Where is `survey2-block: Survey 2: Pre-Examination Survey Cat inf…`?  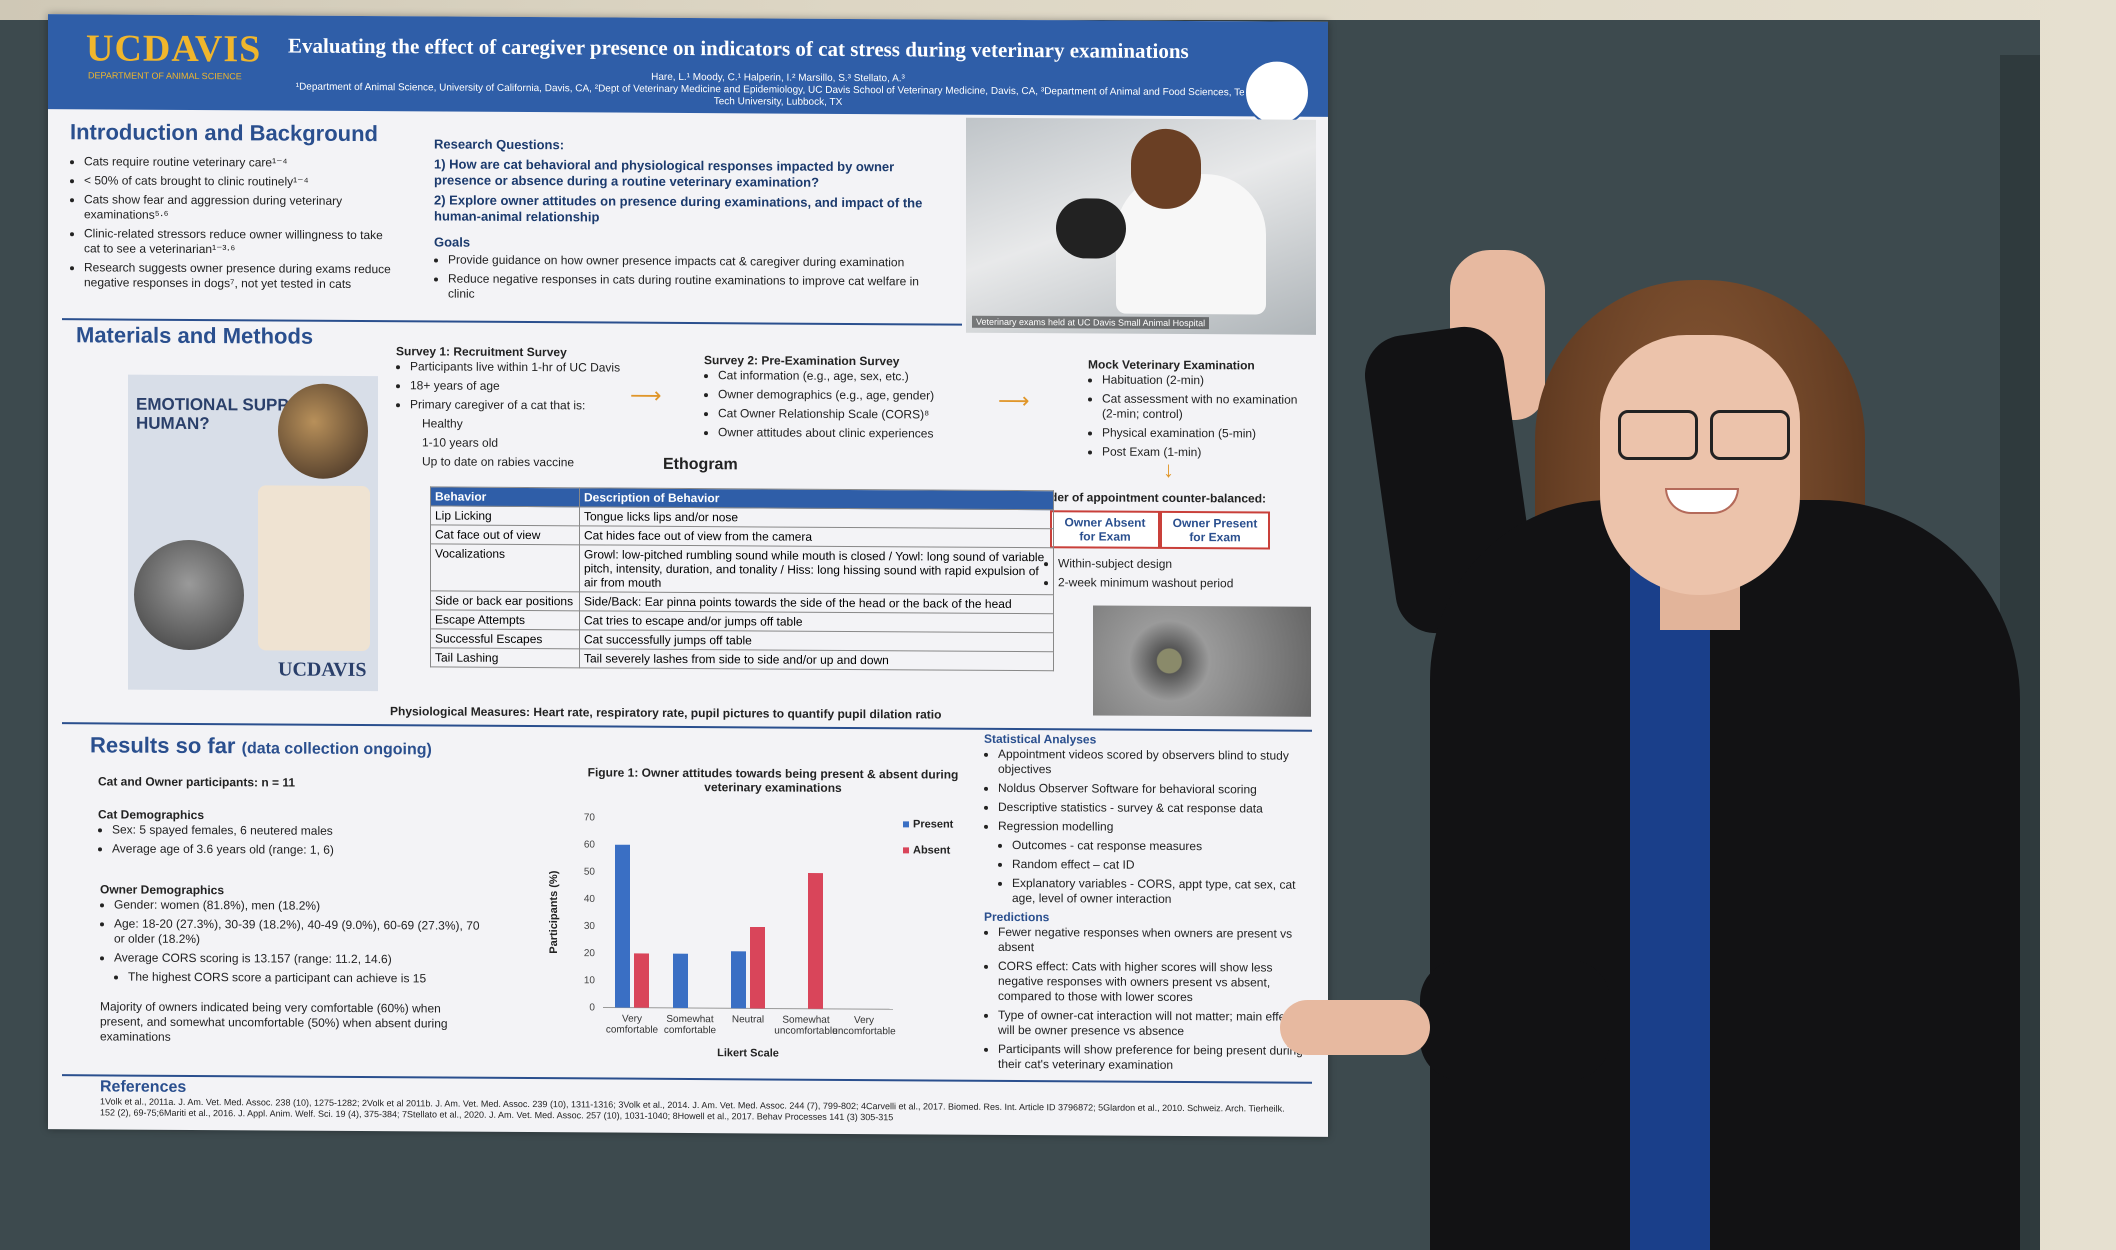
survey2-block: Survey 2: Pre-Examination Survey Cat inf… is located at coordinates (839, 399).